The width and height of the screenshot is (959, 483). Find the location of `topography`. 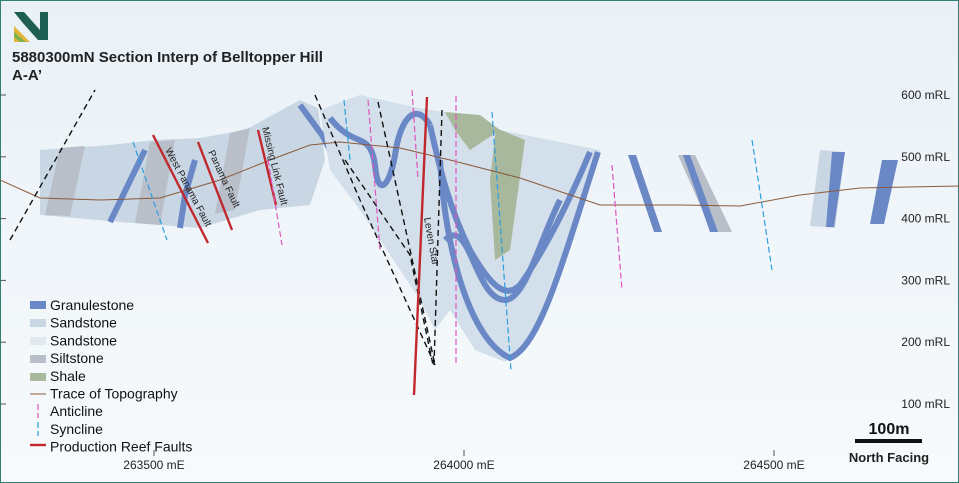

topography is located at coordinates (479, 174).